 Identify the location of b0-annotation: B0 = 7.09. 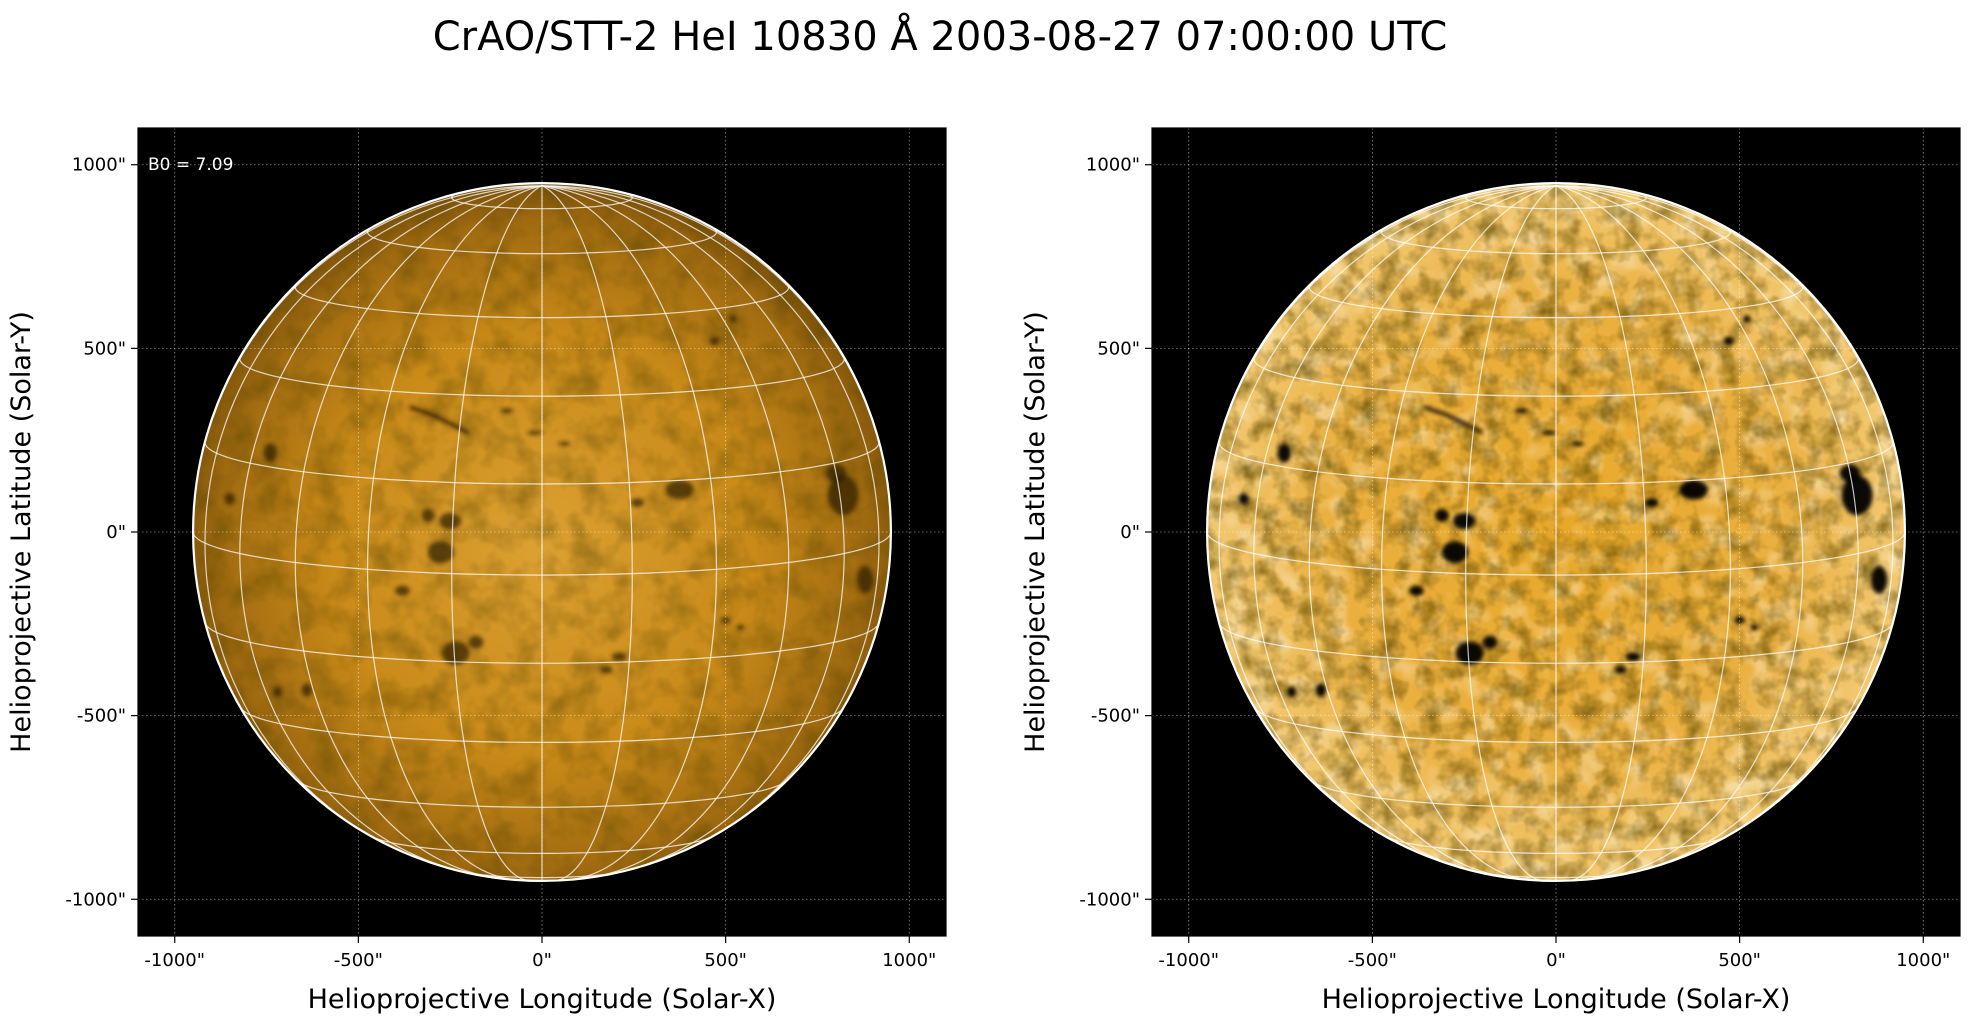
(190, 165).